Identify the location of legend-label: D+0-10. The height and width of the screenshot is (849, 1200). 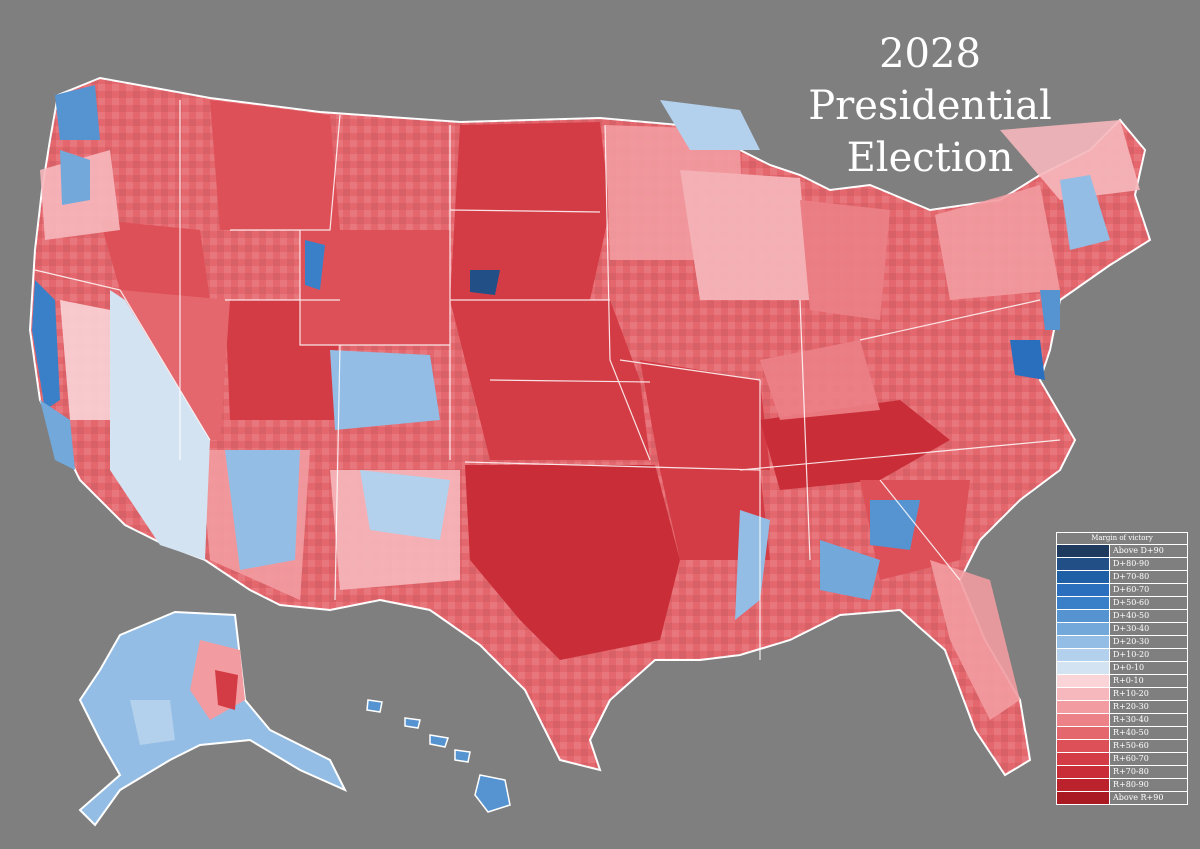
(1129, 667).